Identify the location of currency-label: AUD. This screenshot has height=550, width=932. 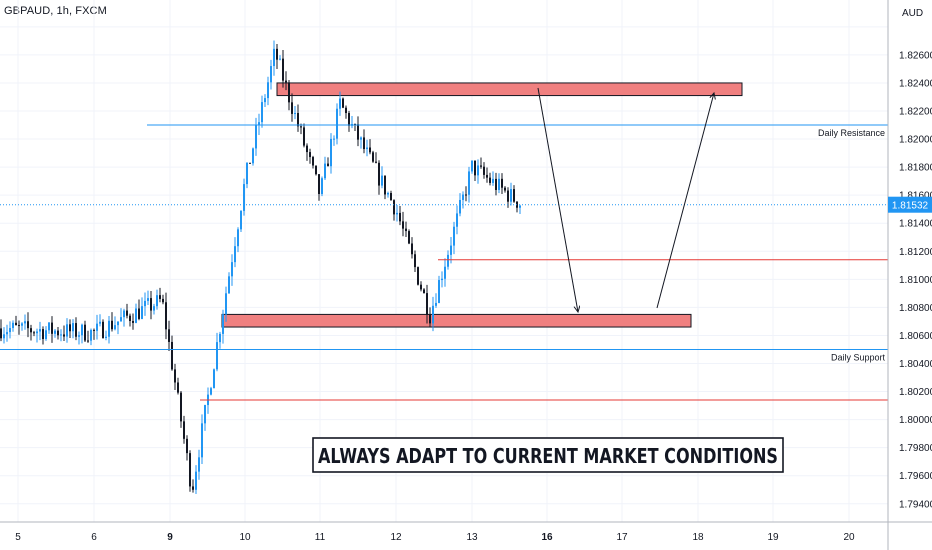
(912, 13).